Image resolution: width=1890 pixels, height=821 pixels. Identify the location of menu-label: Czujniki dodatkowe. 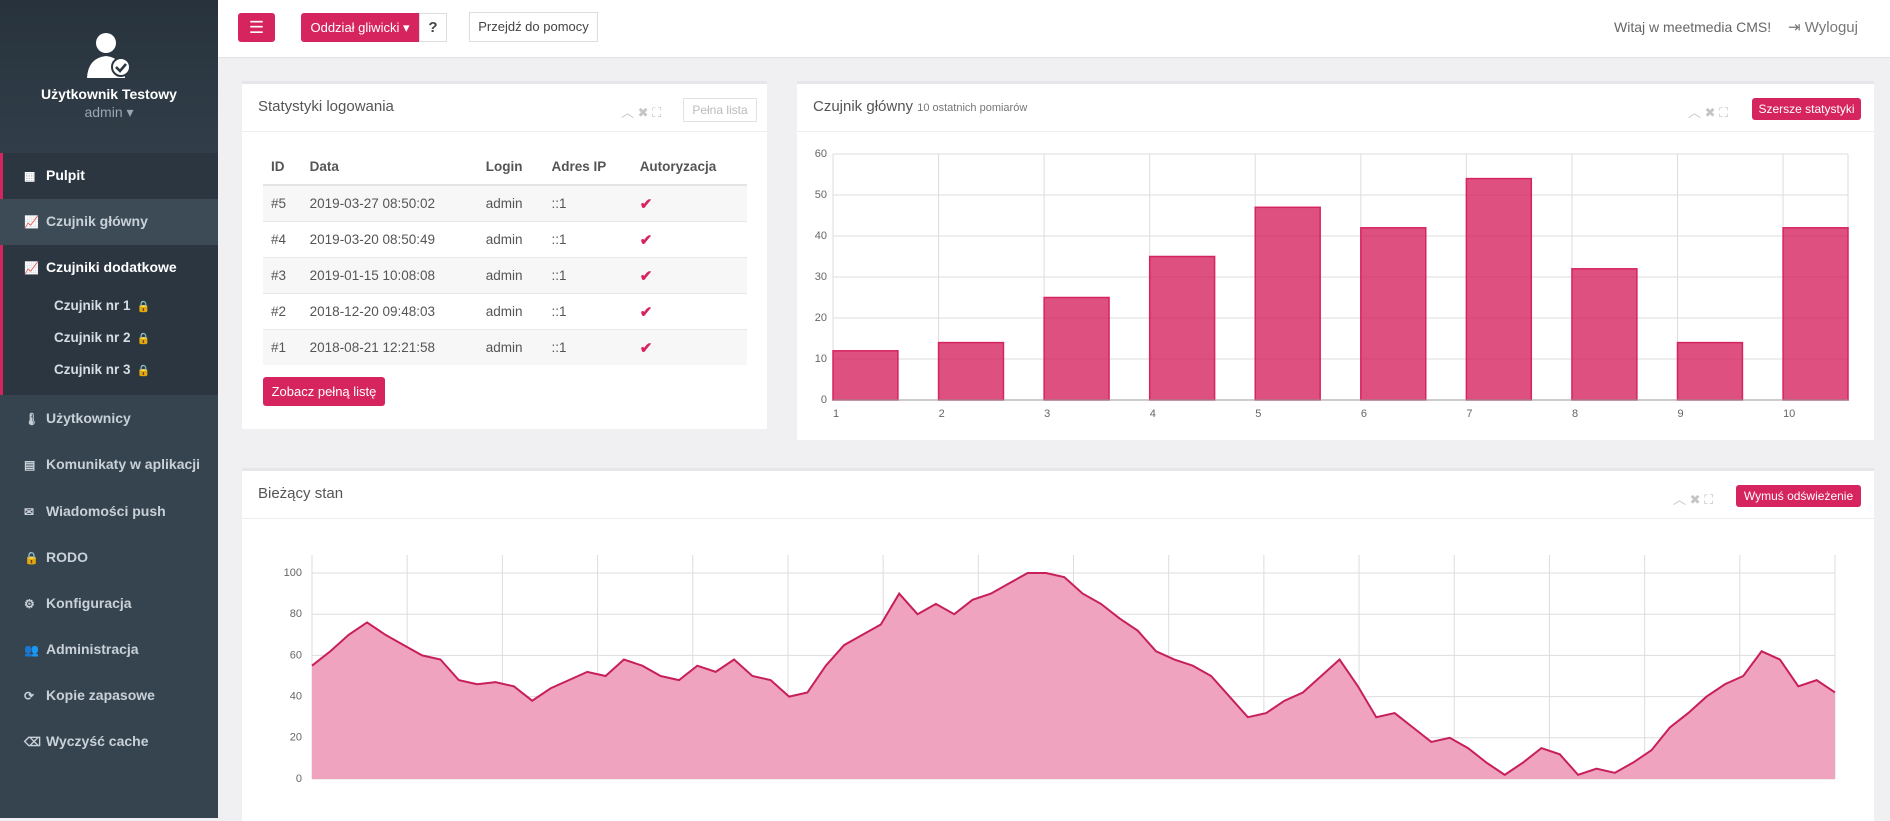
(111, 267).